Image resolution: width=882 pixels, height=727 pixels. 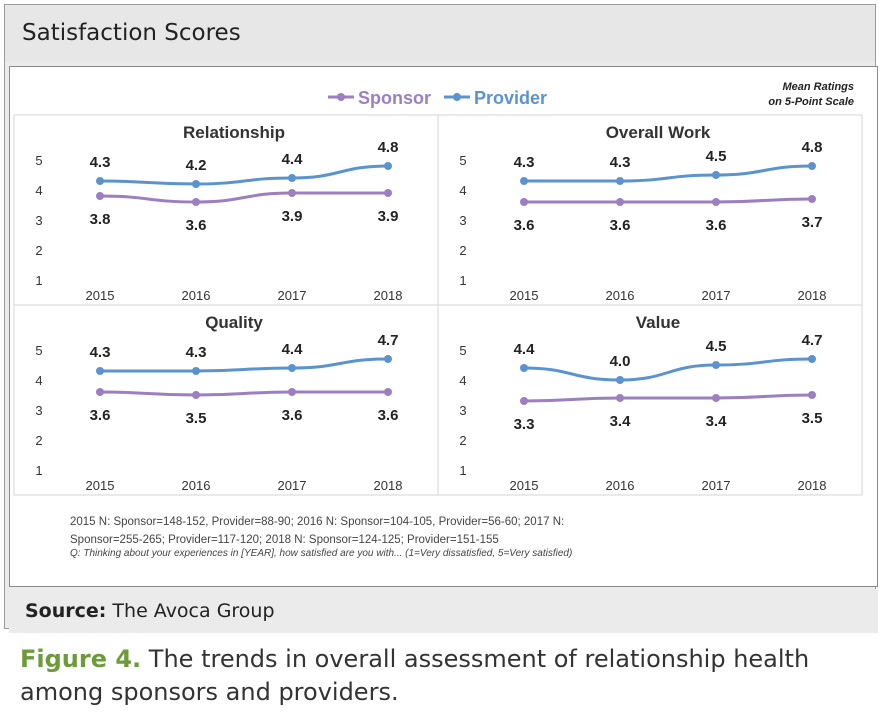 What do you see at coordinates (81, 659) in the screenshot?
I see `figure-label: Figure 4.` at bounding box center [81, 659].